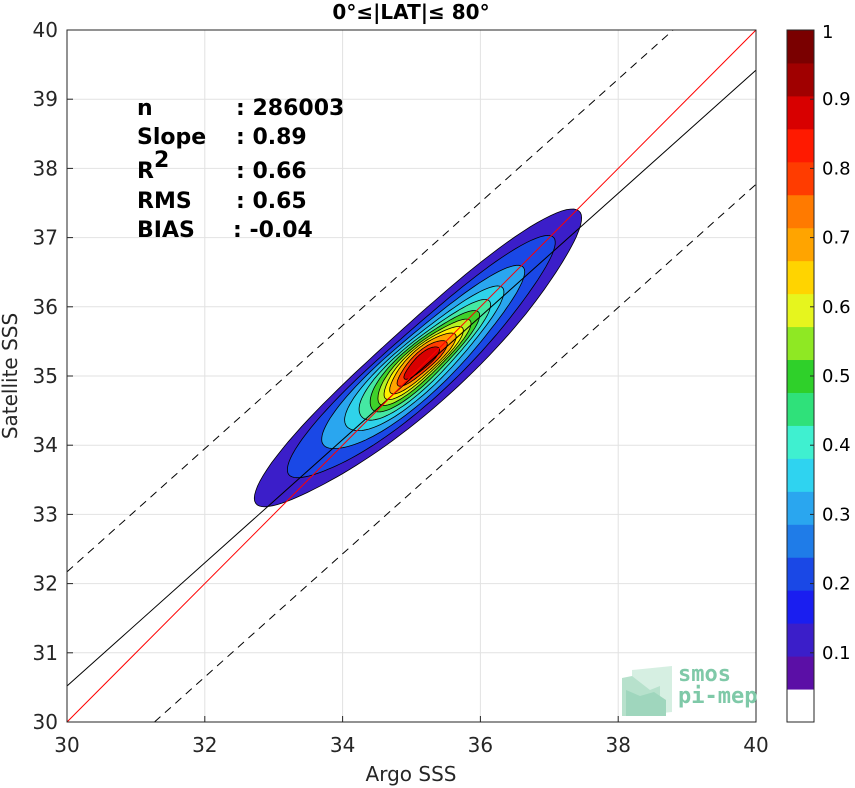 The height and width of the screenshot is (788, 855). Describe the element at coordinates (66, 745) in the screenshot. I see `x-tick-label: 30` at that location.